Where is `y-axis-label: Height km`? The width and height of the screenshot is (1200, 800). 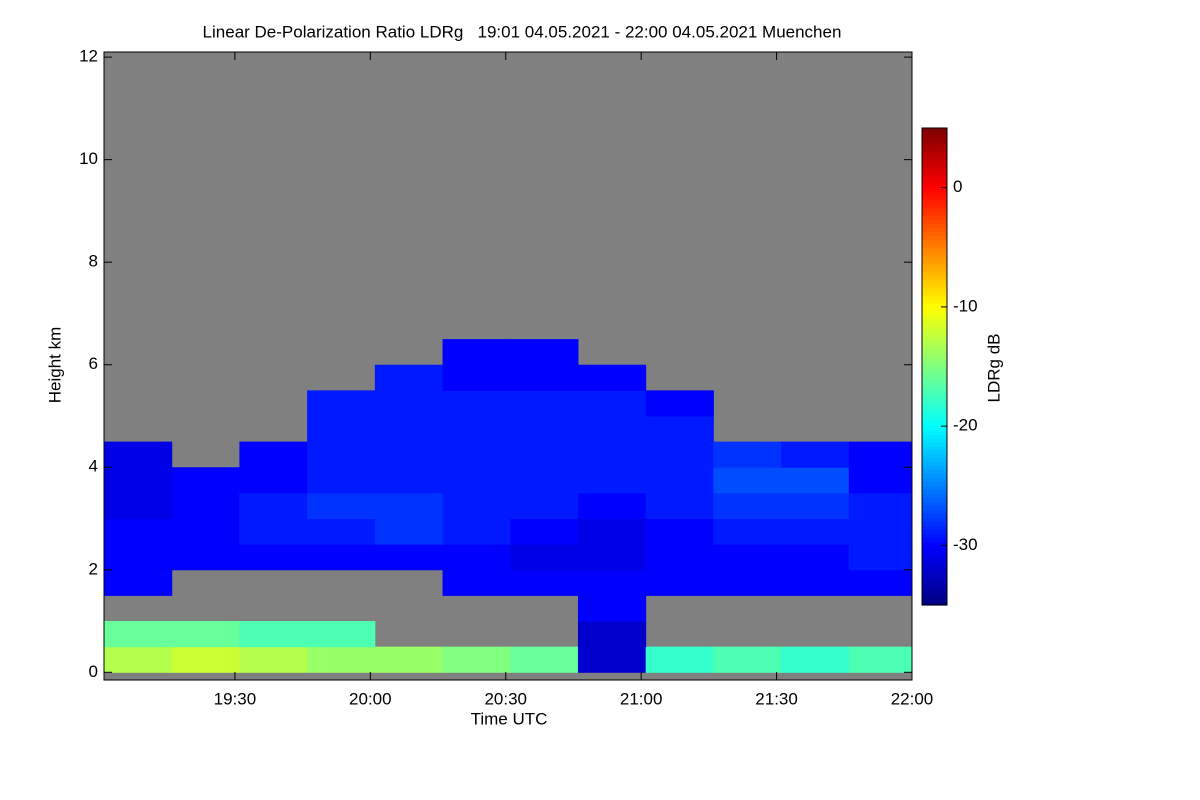 y-axis-label: Height km is located at coordinates (54, 365).